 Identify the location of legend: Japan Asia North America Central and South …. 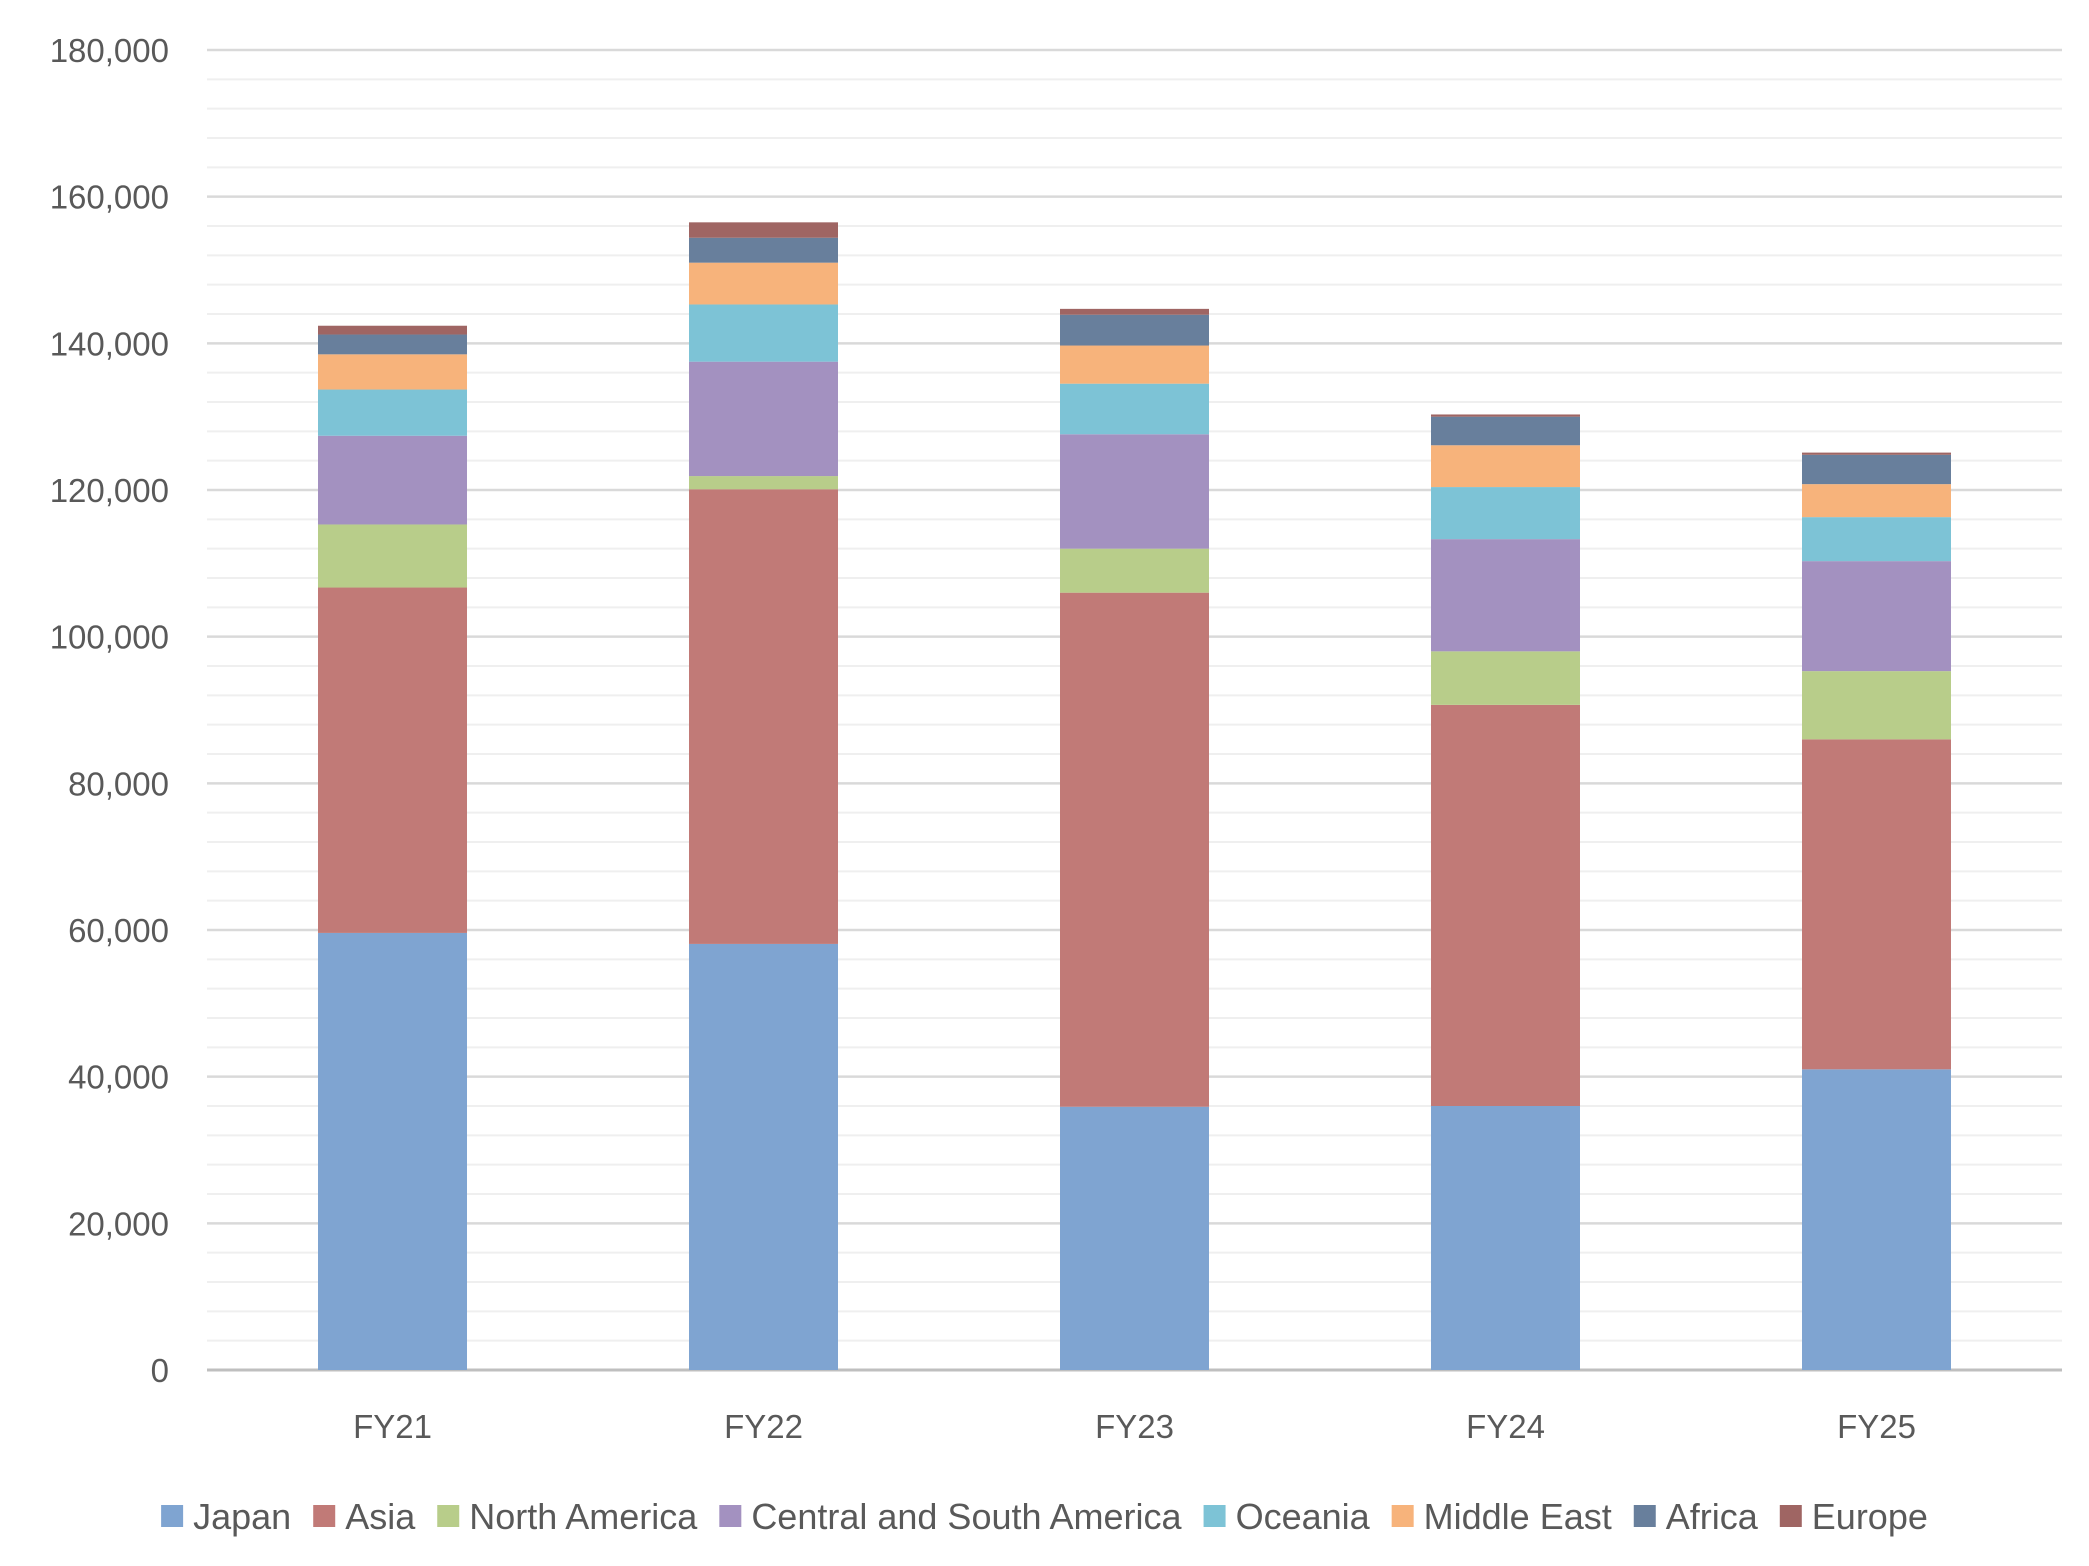
(1044, 1516).